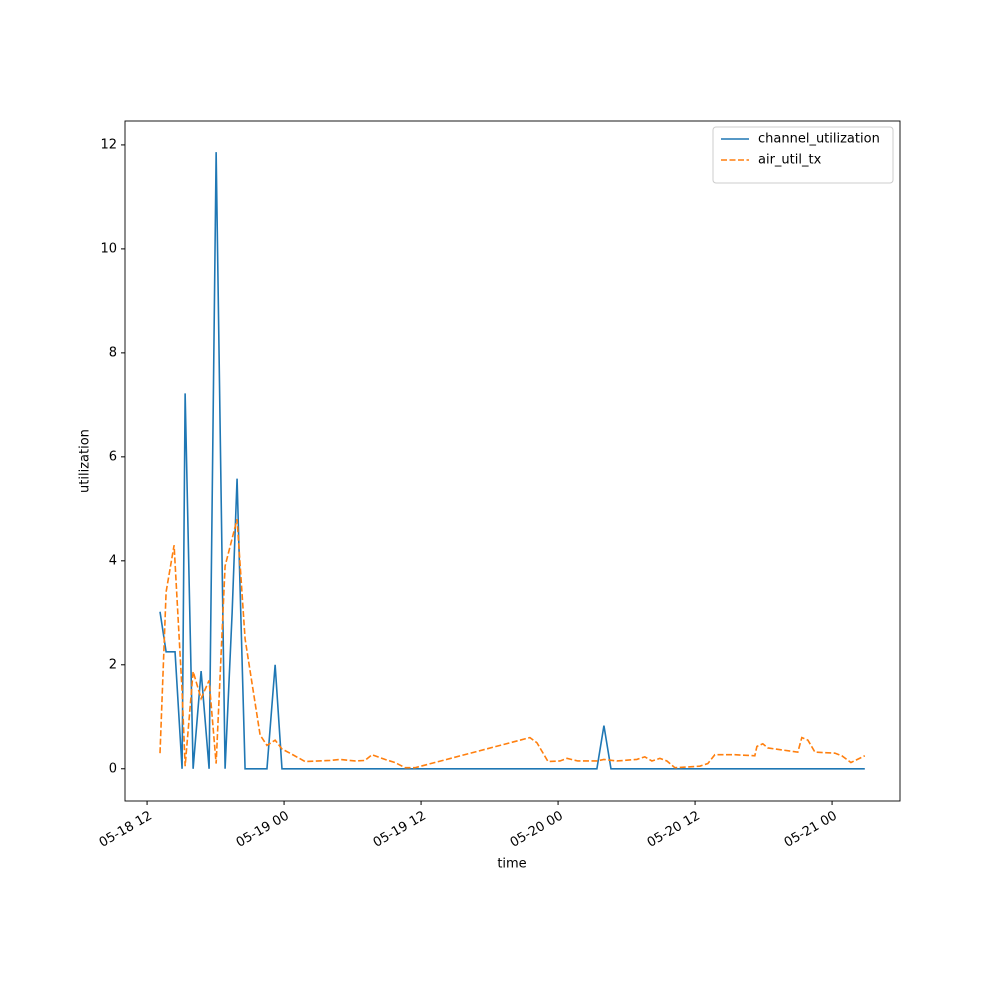 This screenshot has width=1000, height=1004. Describe the element at coordinates (819, 139) in the screenshot. I see `legend-label: channel_utilization` at that location.